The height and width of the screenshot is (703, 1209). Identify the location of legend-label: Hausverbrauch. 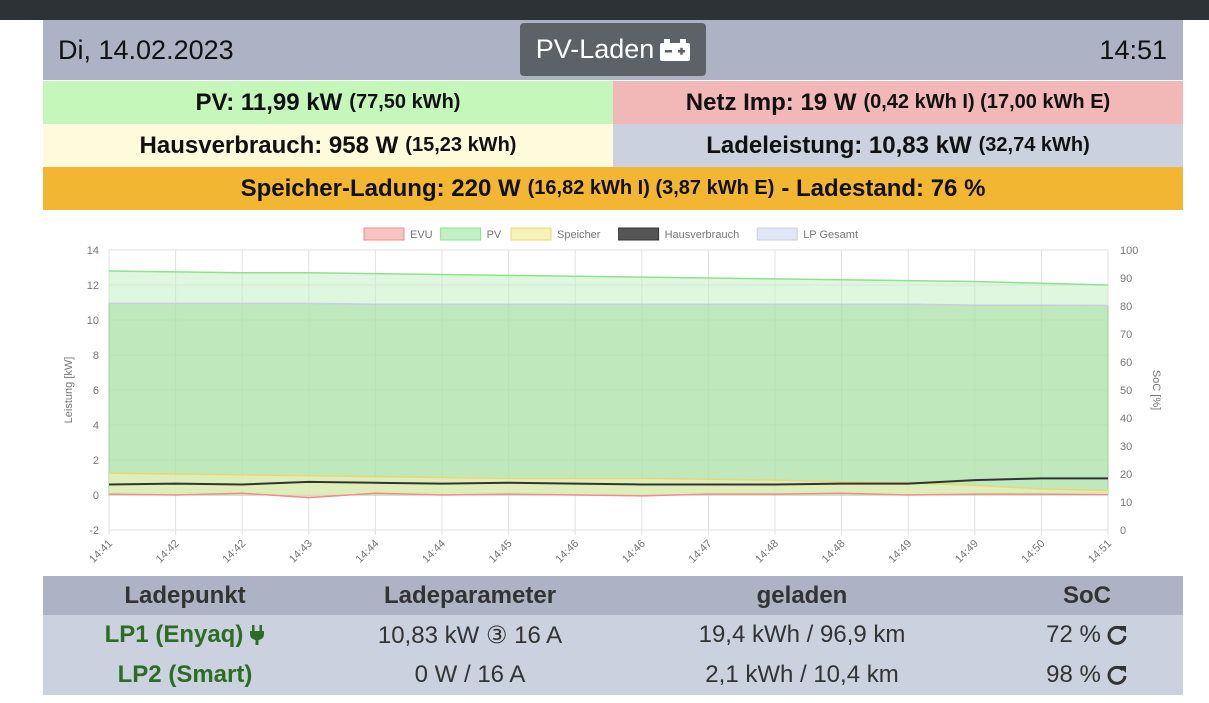
(702, 235).